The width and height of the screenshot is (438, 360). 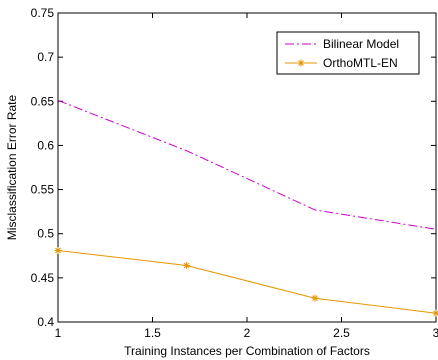 I want to click on legend-label-bilinear-model: Bilinear Model, so click(x=361, y=44).